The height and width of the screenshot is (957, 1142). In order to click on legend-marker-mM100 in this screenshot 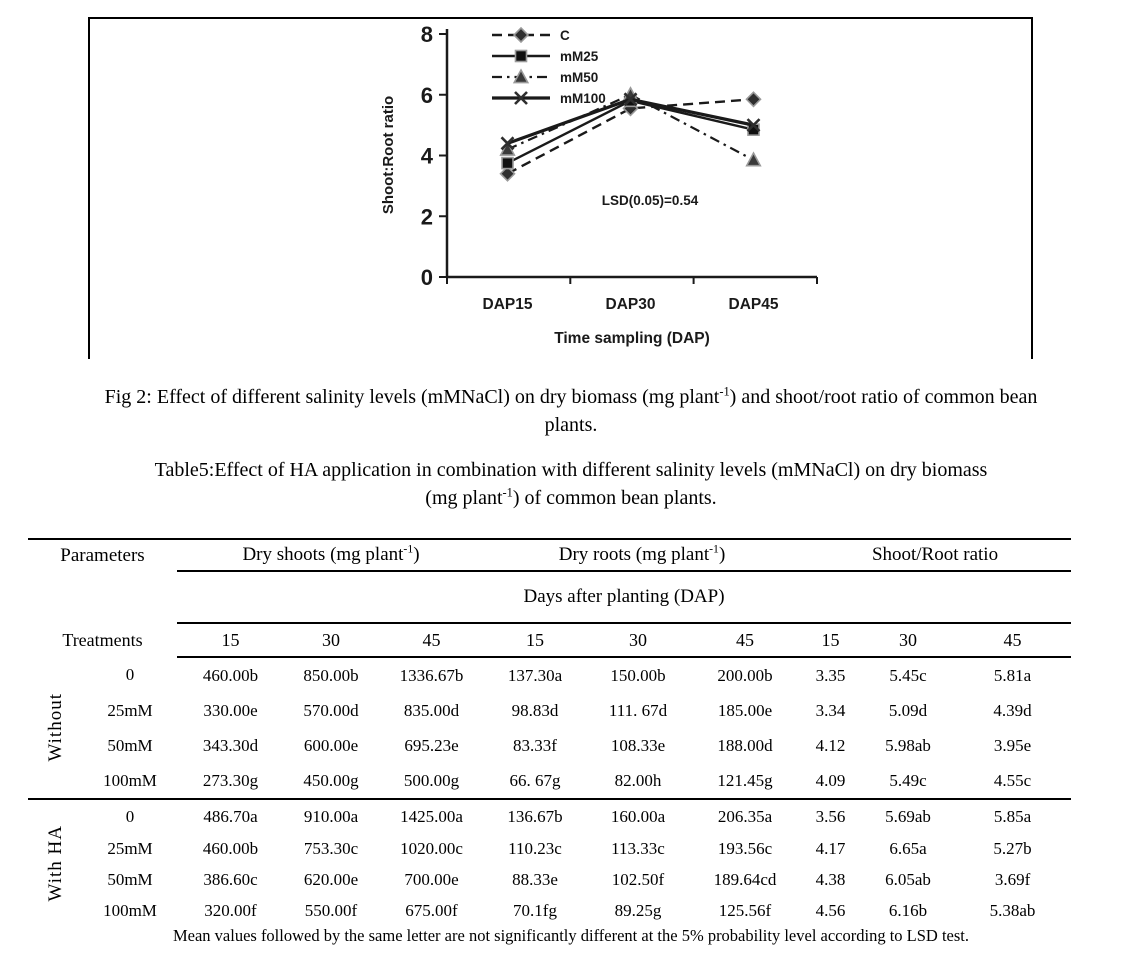, I will do `click(521, 98)`.